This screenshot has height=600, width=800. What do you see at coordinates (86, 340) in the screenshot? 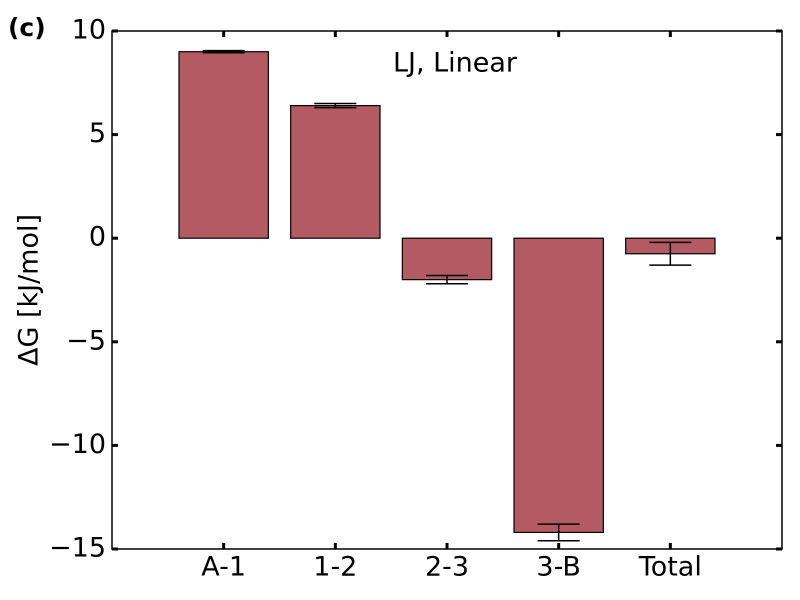
I see `y-tick-label: −5` at bounding box center [86, 340].